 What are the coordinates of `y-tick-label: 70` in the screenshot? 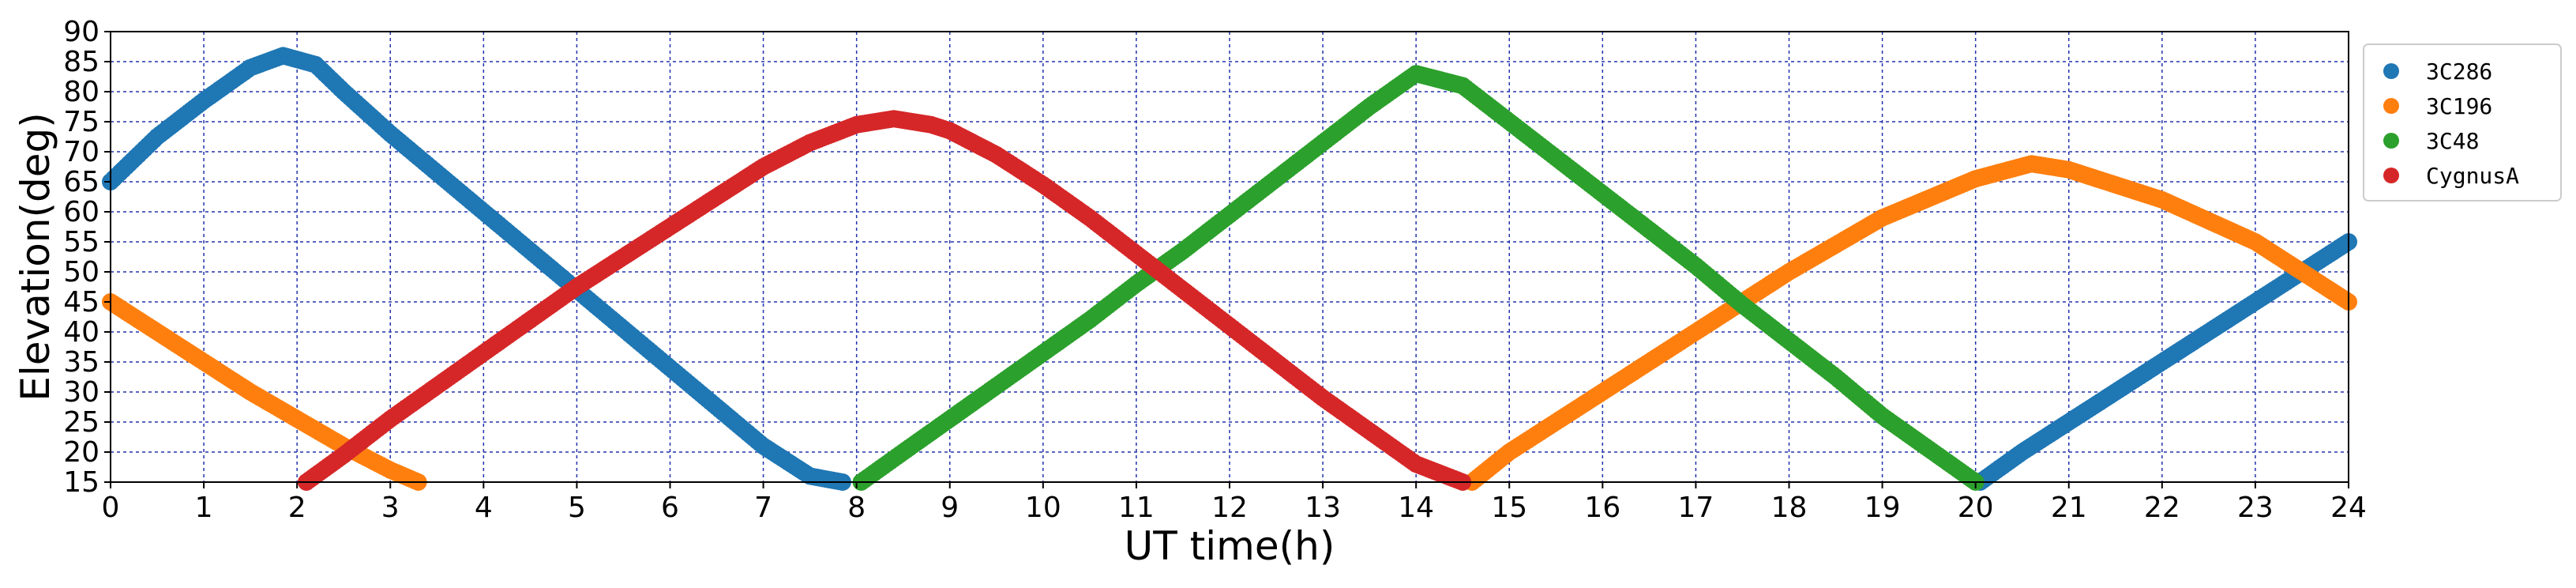 It's located at (81, 152).